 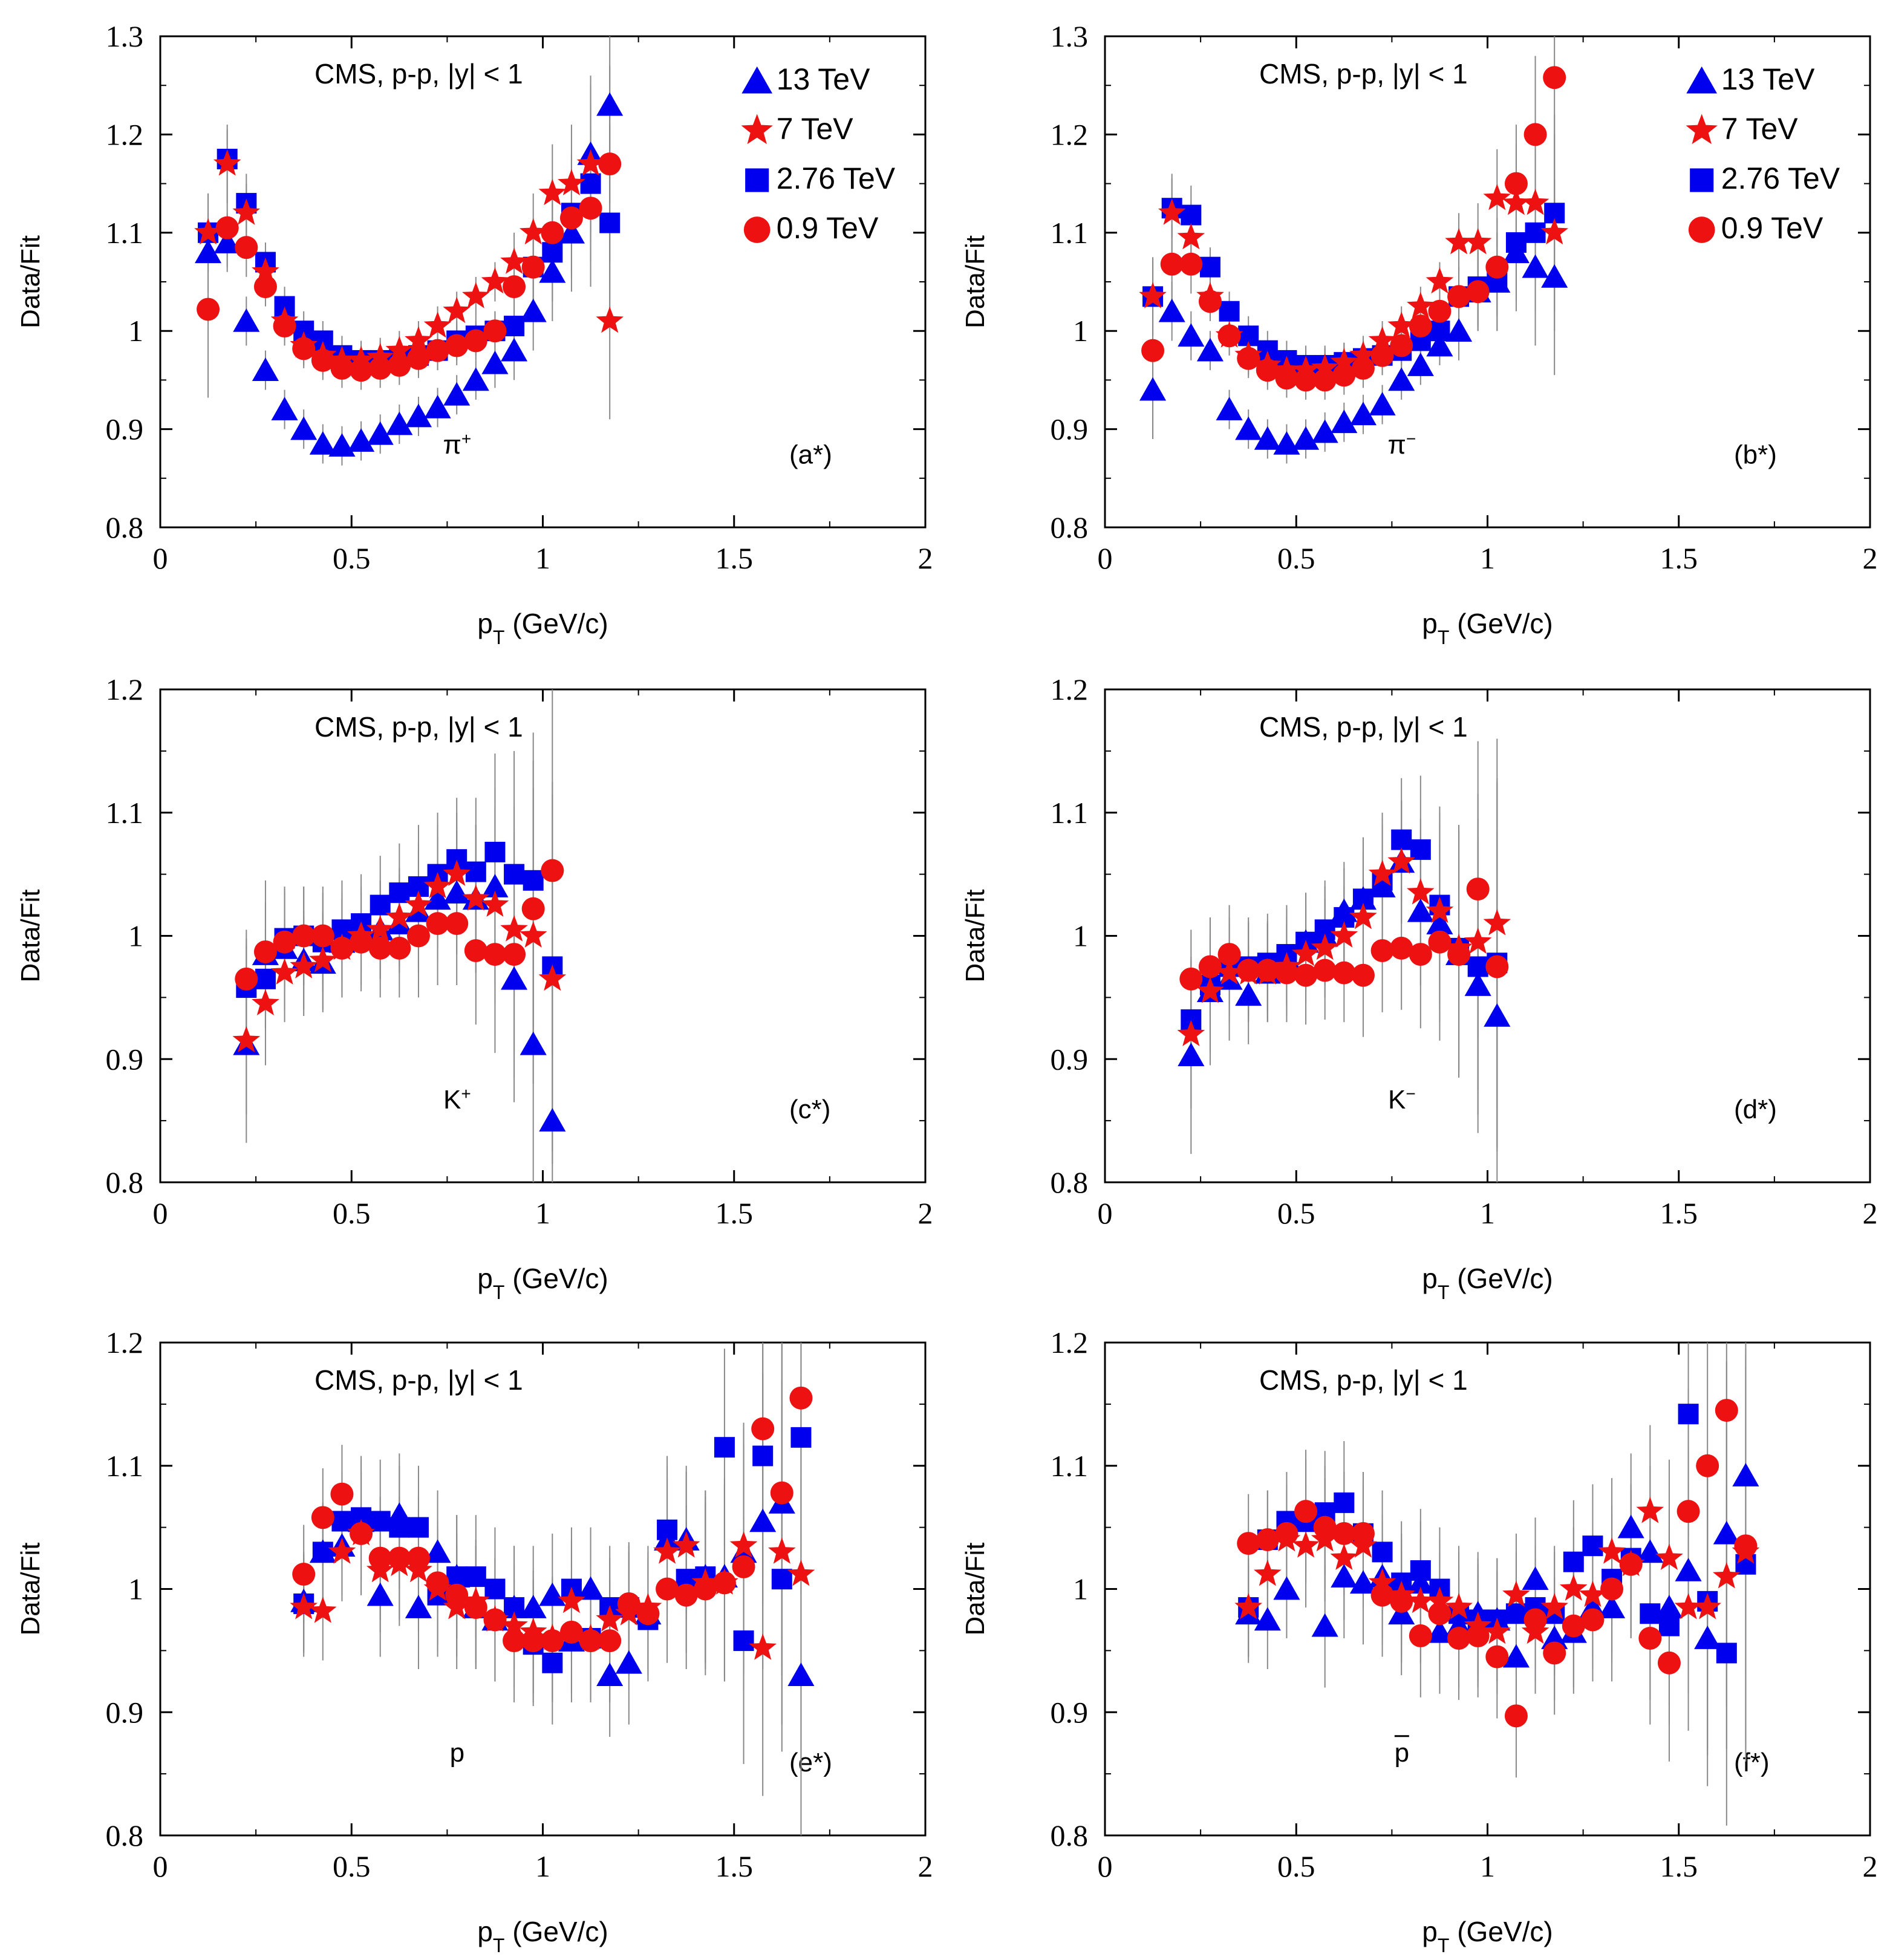 What do you see at coordinates (542, 628) in the screenshot?
I see `x-axis-label: pT (GeV/c)` at bounding box center [542, 628].